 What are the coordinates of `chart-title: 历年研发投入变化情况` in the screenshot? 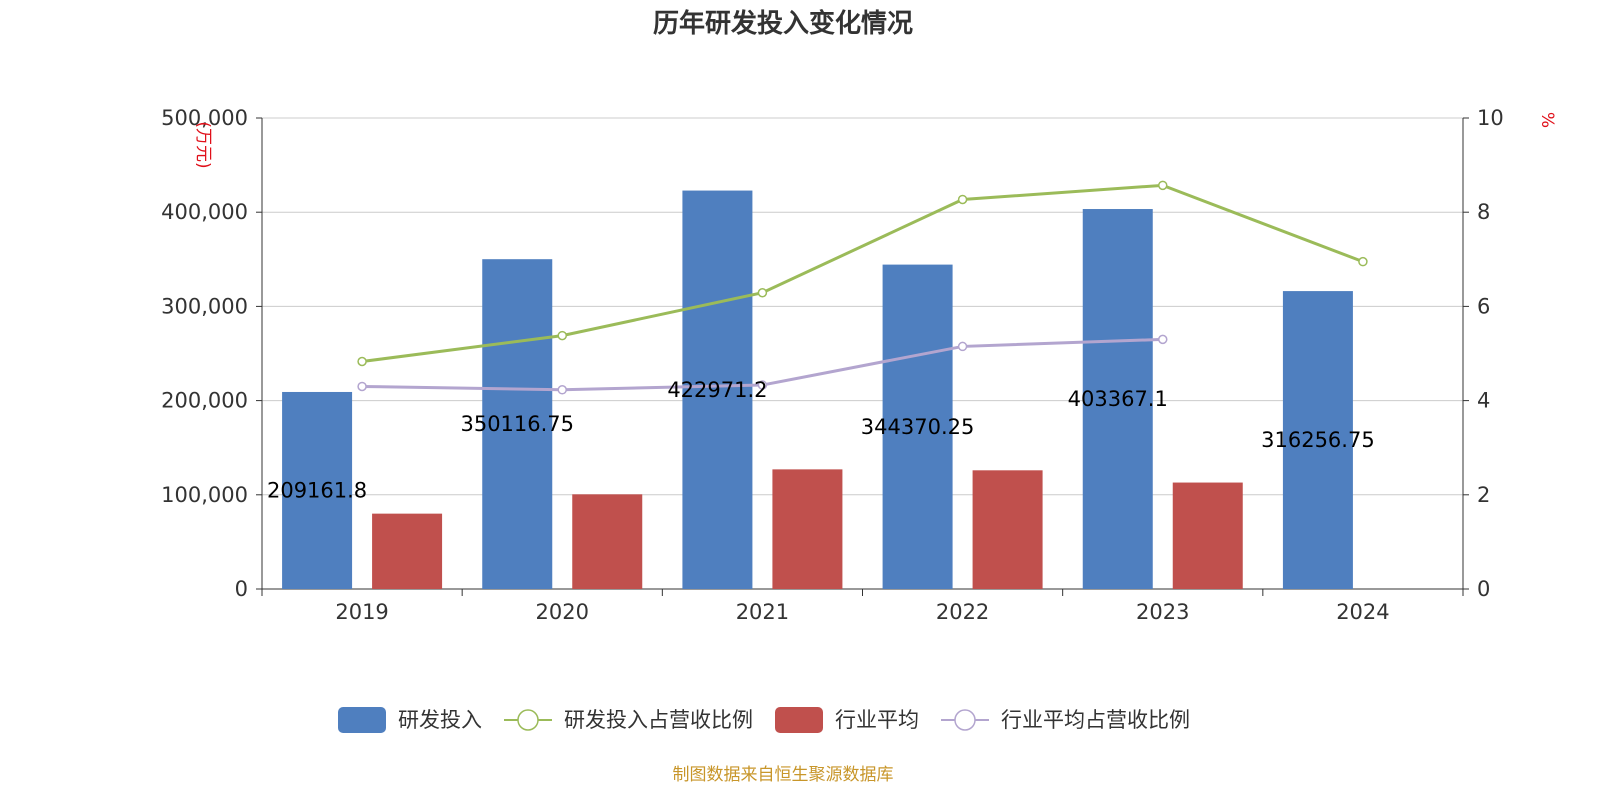 It's located at (783, 23).